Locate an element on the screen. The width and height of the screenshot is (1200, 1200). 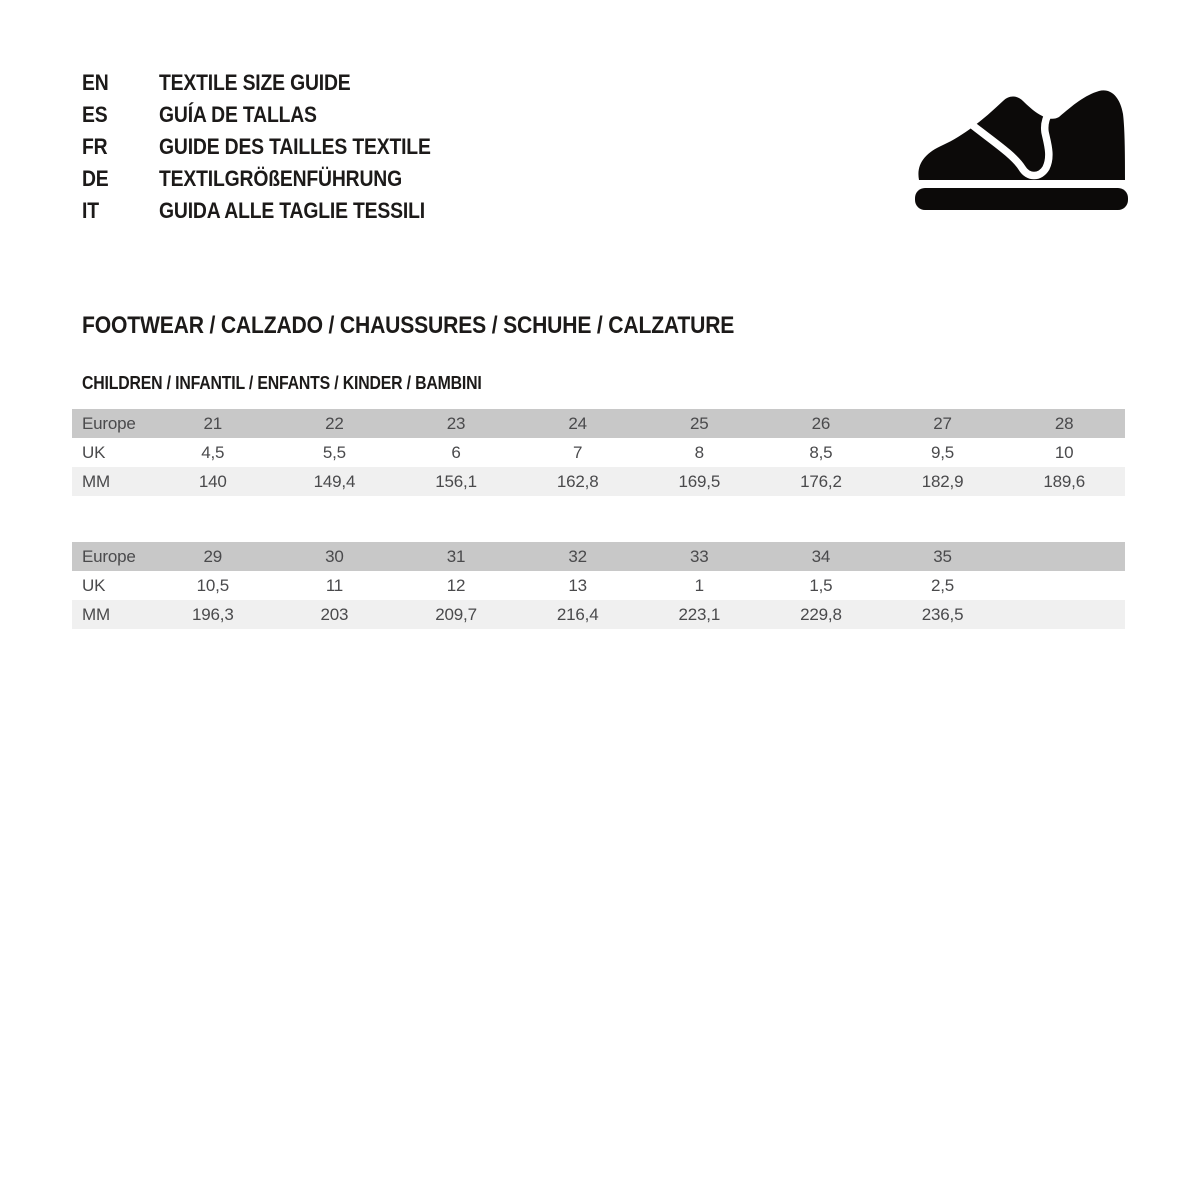
size-cell: 9,5 is located at coordinates (942, 452).